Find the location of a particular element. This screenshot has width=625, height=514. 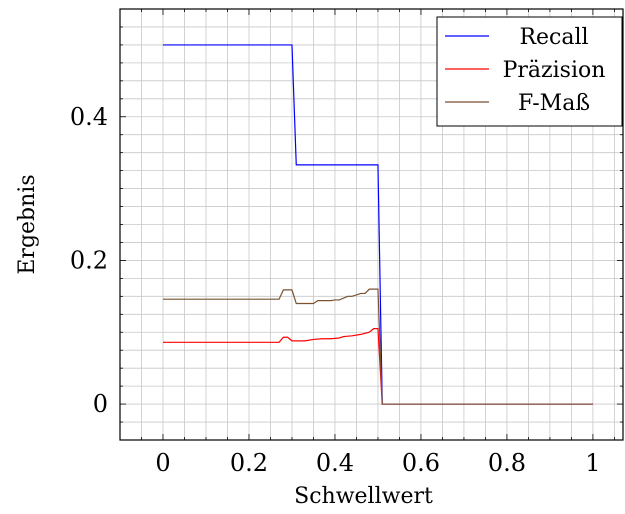

y-tick-label: 0.2 is located at coordinates (89, 260).